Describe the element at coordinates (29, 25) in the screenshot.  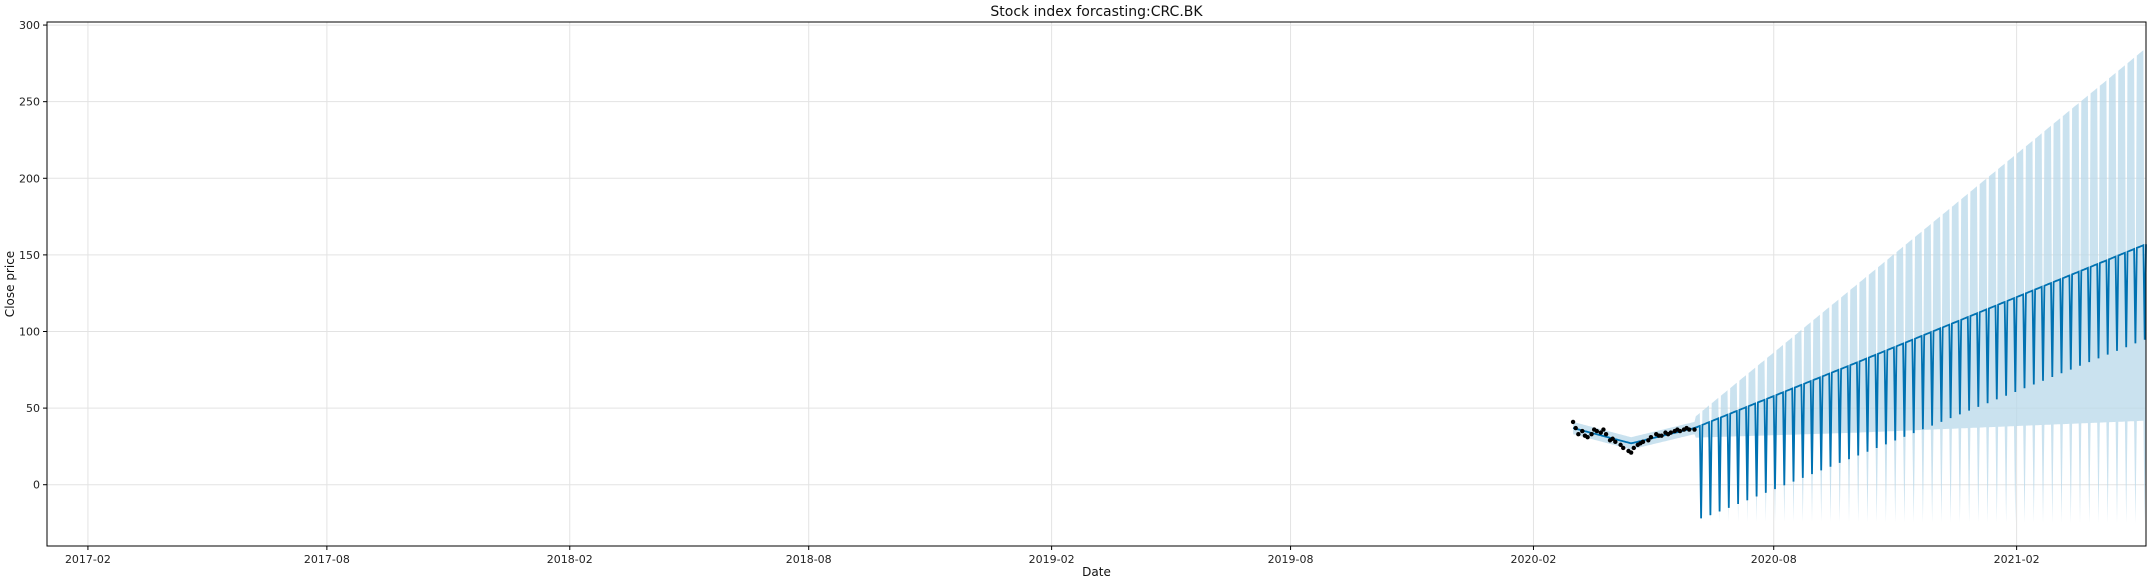
I see `y-tick-label: 300` at that location.